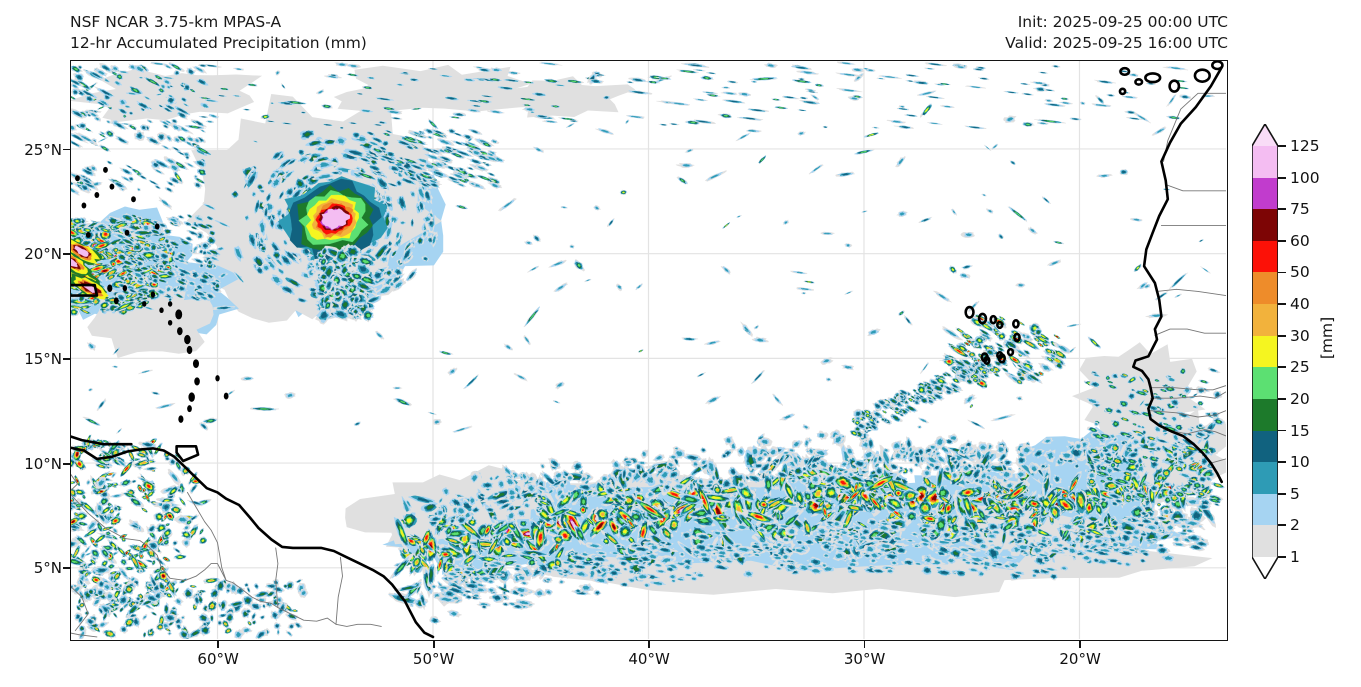 The width and height of the screenshot is (1361, 687). I want to click on latitude-tick-label-1: 20°N, so click(43, 254).